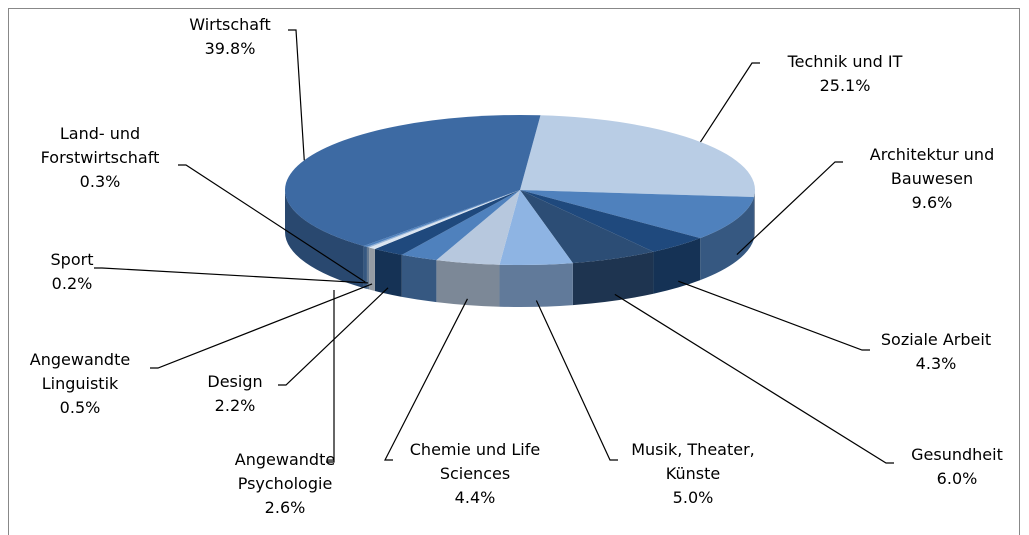 The height and width of the screenshot is (535, 1029). I want to click on data-label: Soziale Arbeit 4.3%, so click(936, 352).